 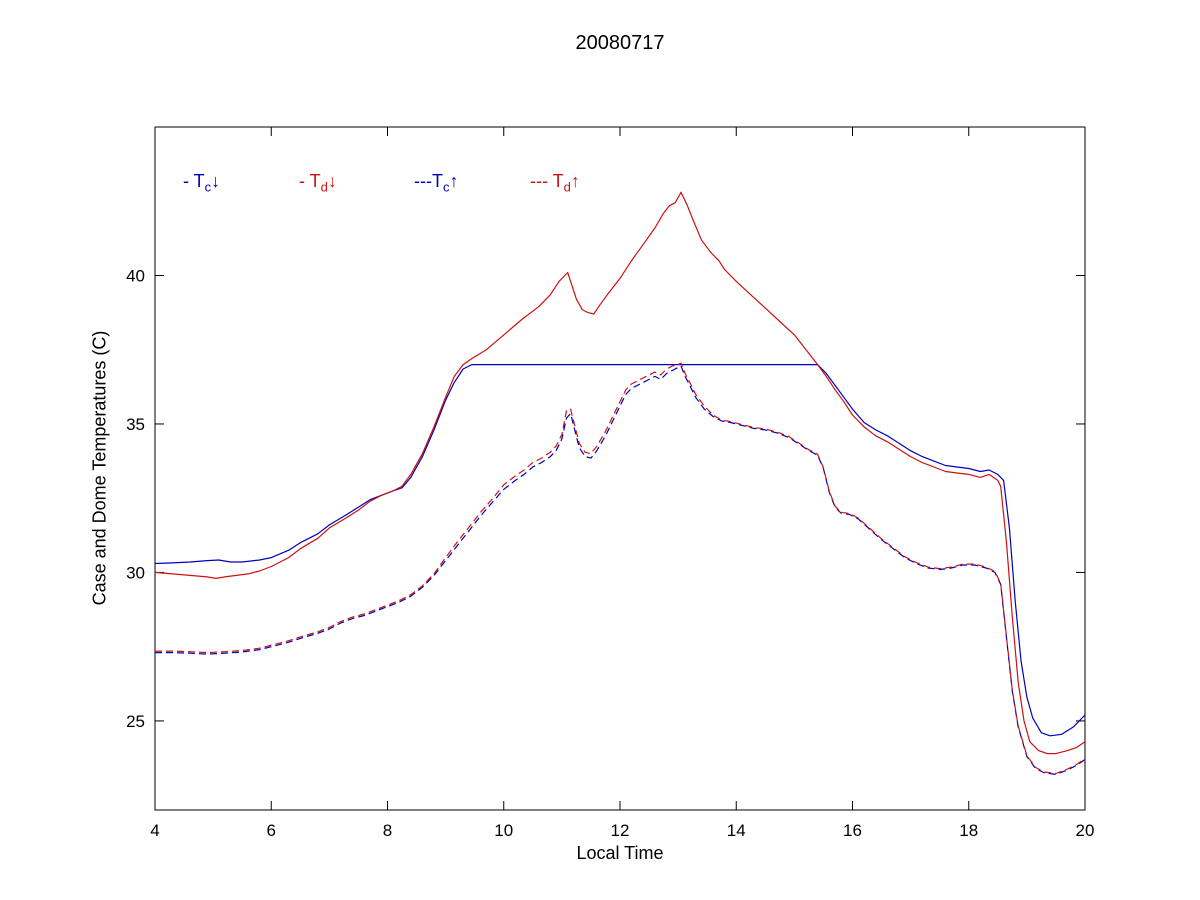 What do you see at coordinates (135, 572) in the screenshot?
I see `y-tick-label: 30` at bounding box center [135, 572].